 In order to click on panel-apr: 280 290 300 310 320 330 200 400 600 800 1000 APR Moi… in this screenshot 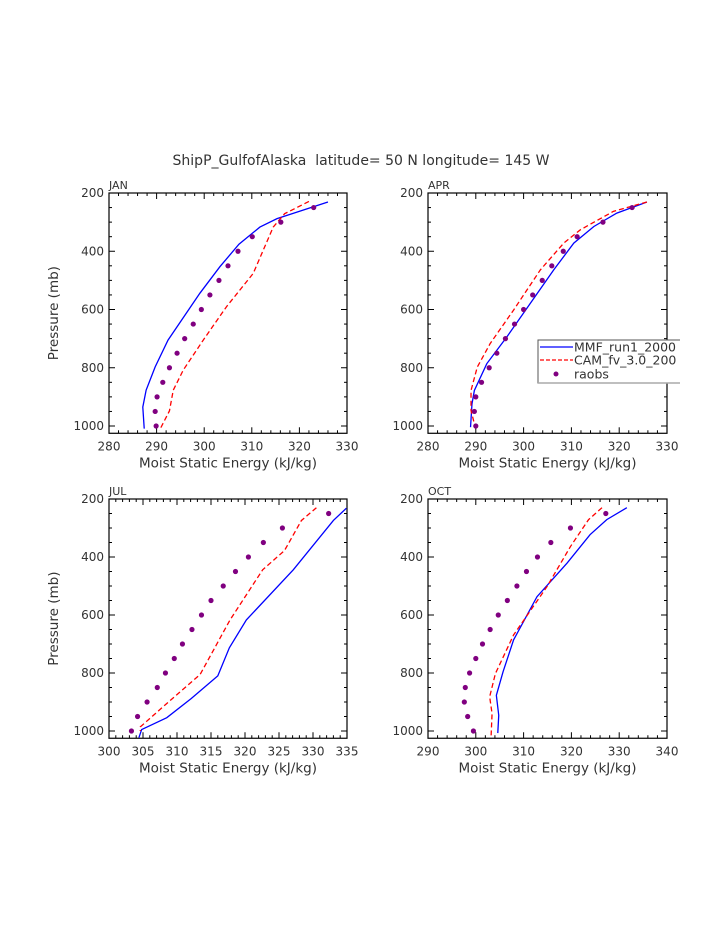, I will do `click(535, 325)`.